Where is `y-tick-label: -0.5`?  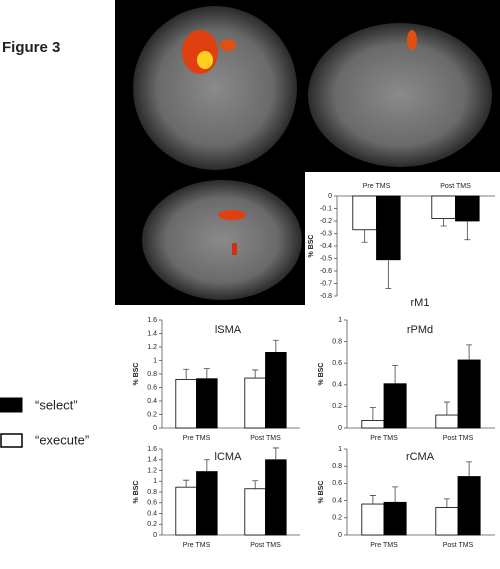 y-tick-label: -0.5 is located at coordinates (326, 258).